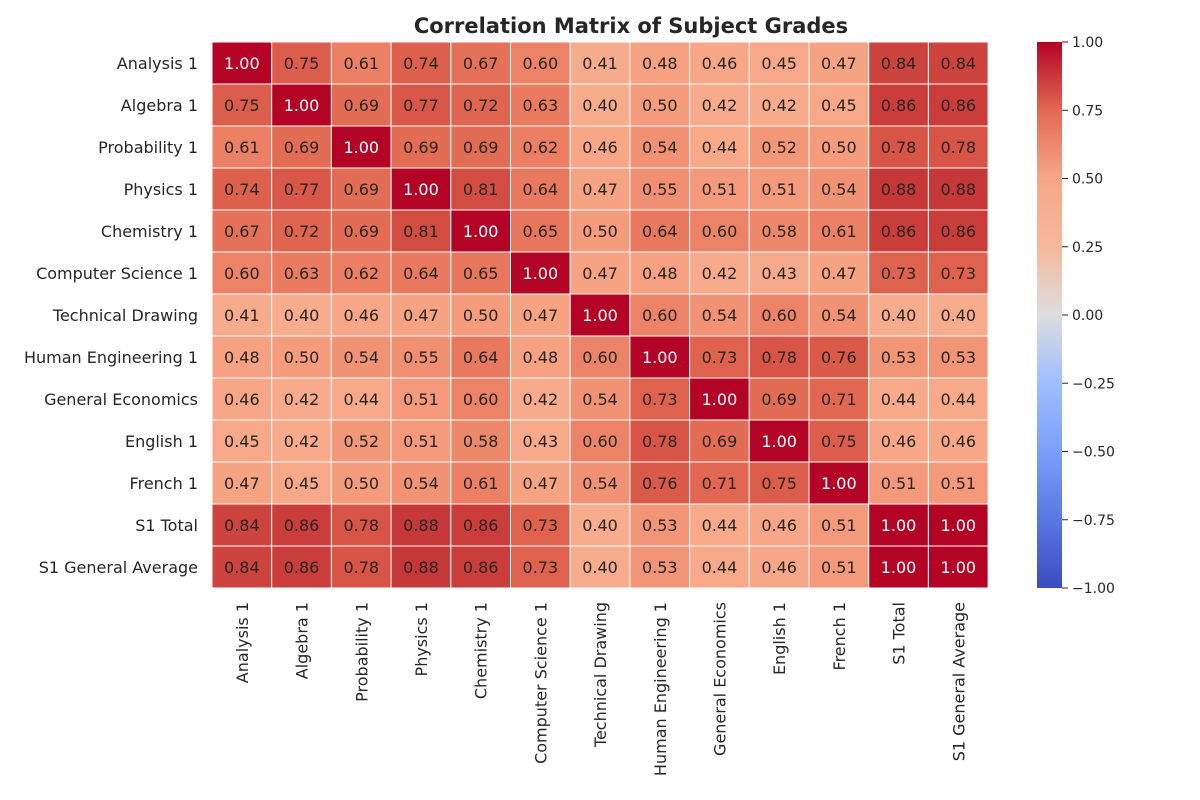  What do you see at coordinates (1049, 315) in the screenshot?
I see `colorbar` at bounding box center [1049, 315].